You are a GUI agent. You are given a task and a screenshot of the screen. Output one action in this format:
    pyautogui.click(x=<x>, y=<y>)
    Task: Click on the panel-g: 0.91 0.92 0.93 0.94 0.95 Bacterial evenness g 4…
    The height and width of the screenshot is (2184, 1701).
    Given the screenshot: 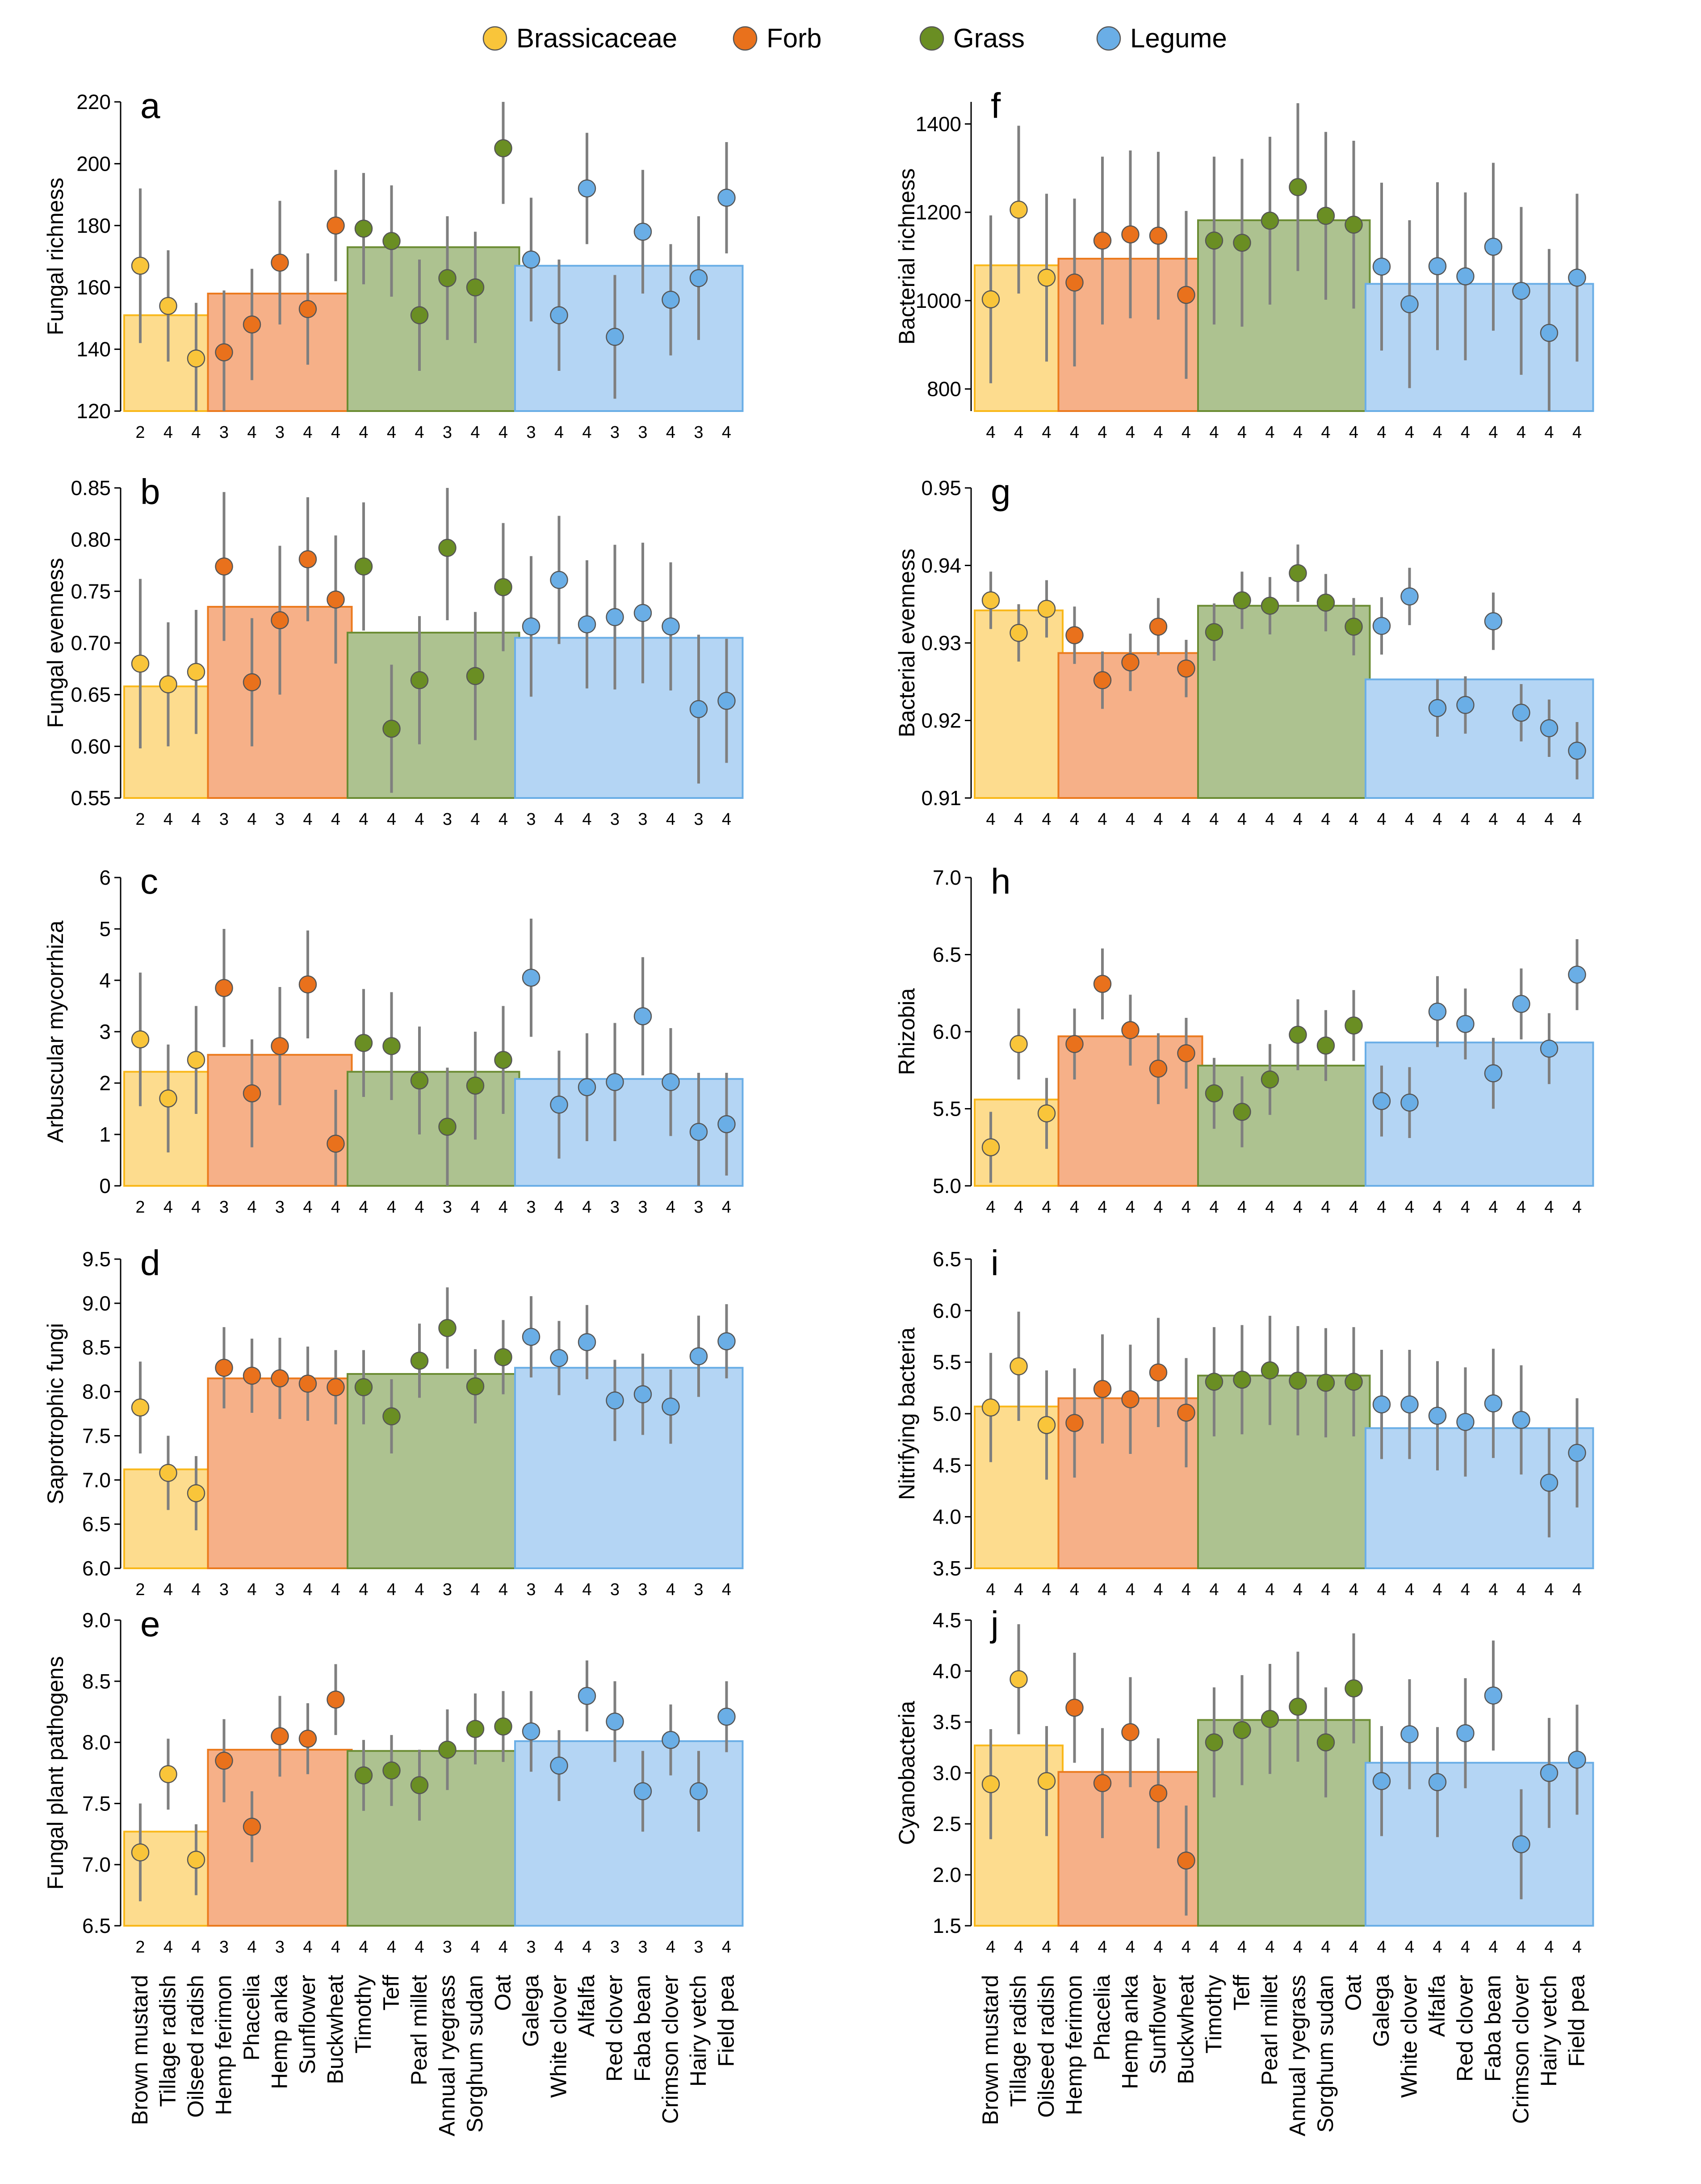 What is the action you would take?
    pyautogui.click(x=1244, y=650)
    